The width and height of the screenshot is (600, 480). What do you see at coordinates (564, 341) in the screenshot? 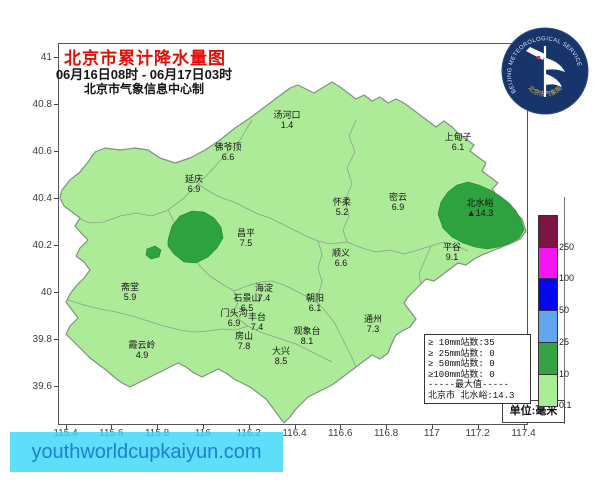
I see `colorbar-label: 25` at bounding box center [564, 341].